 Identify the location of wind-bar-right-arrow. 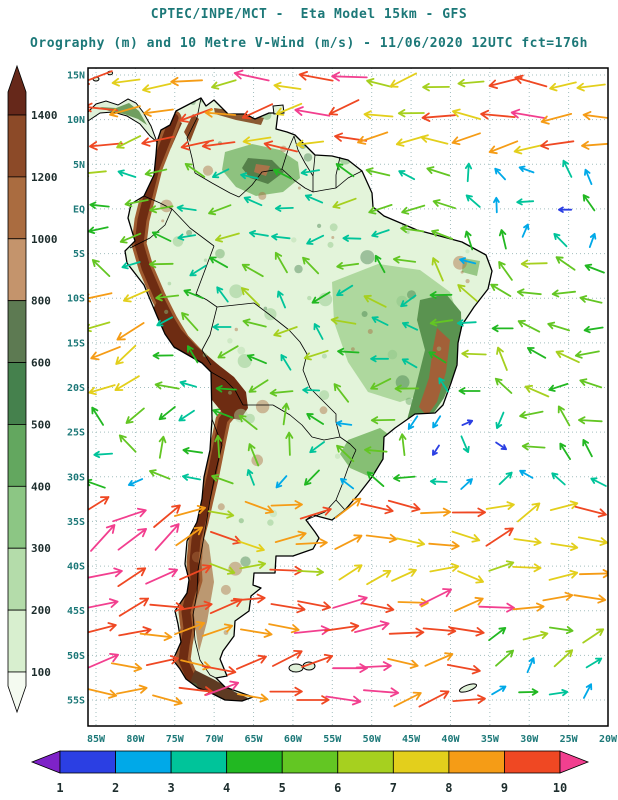
(574, 762).